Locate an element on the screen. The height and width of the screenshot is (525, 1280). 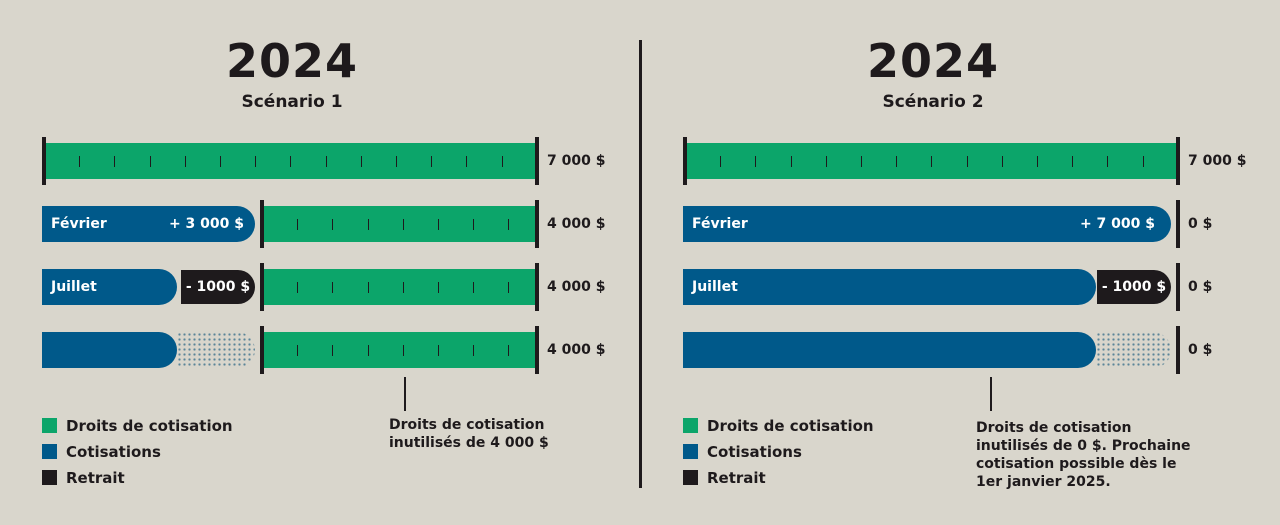
row-3-month-label: Juillet is located at coordinates (74, 287).